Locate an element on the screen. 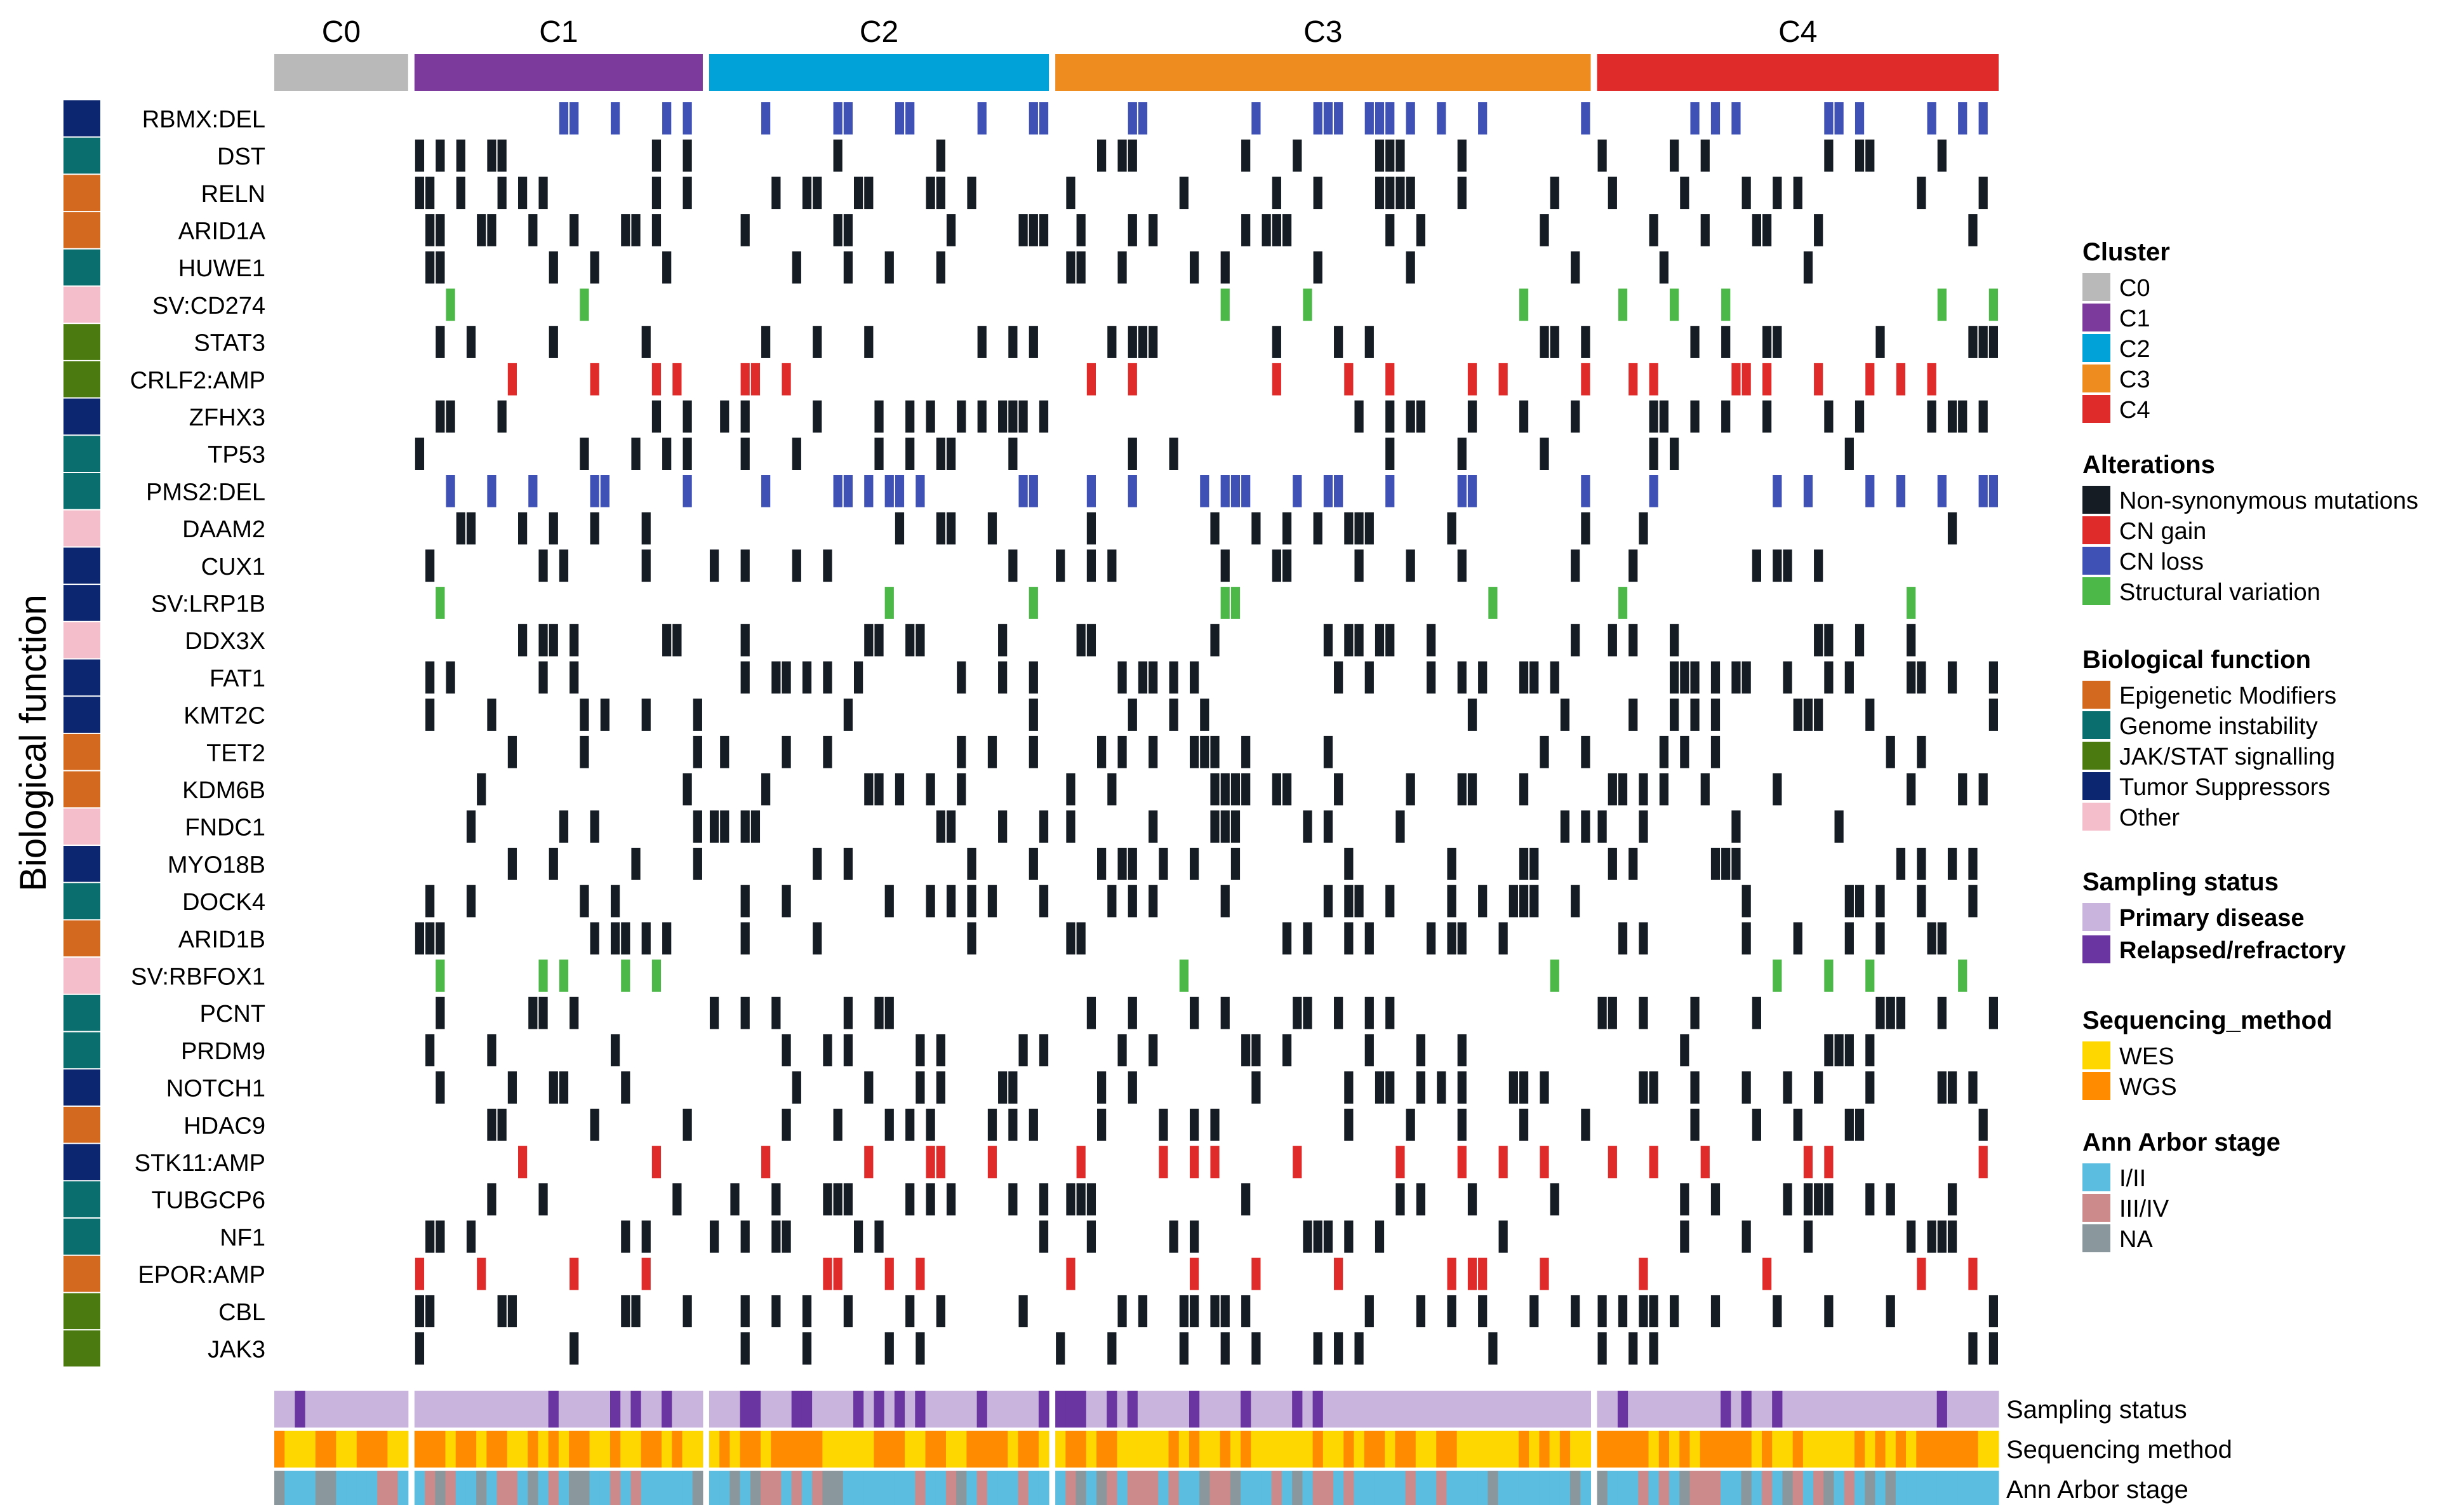 This screenshot has height=1505, width=2464. legend-title: Cluster is located at coordinates (2126, 252).